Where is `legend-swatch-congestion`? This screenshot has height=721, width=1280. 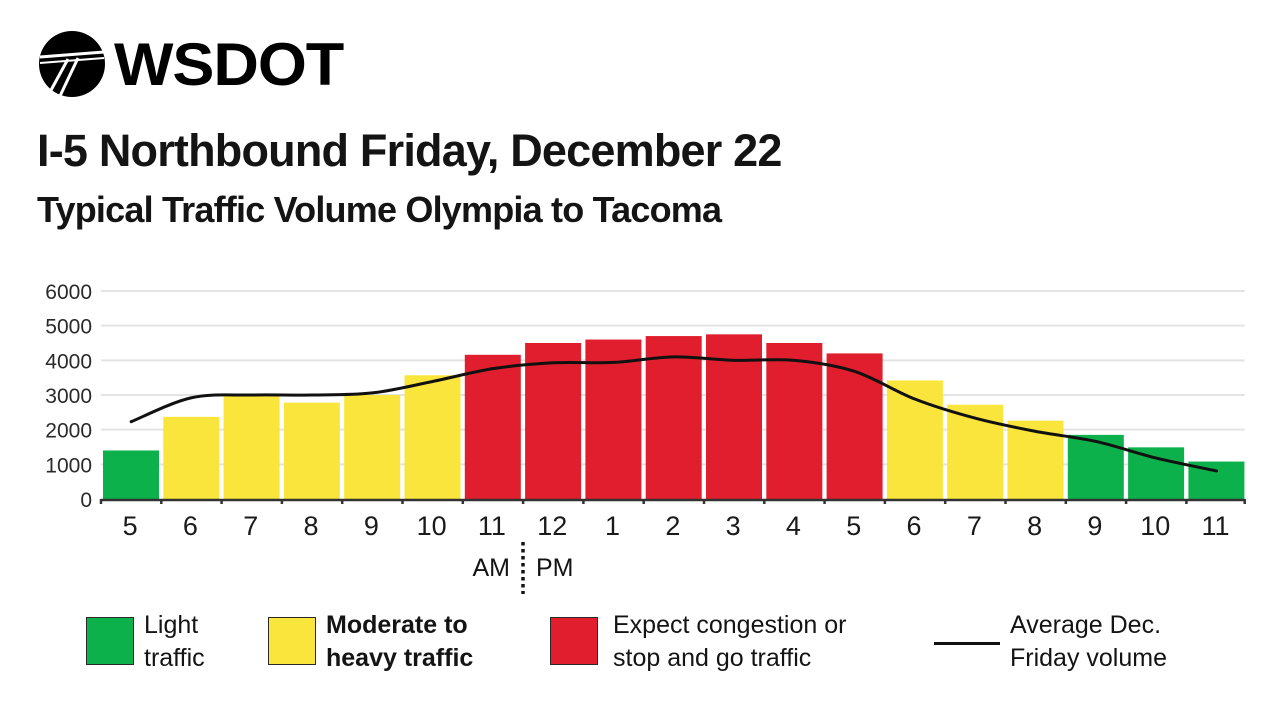
legend-swatch-congestion is located at coordinates (574, 641).